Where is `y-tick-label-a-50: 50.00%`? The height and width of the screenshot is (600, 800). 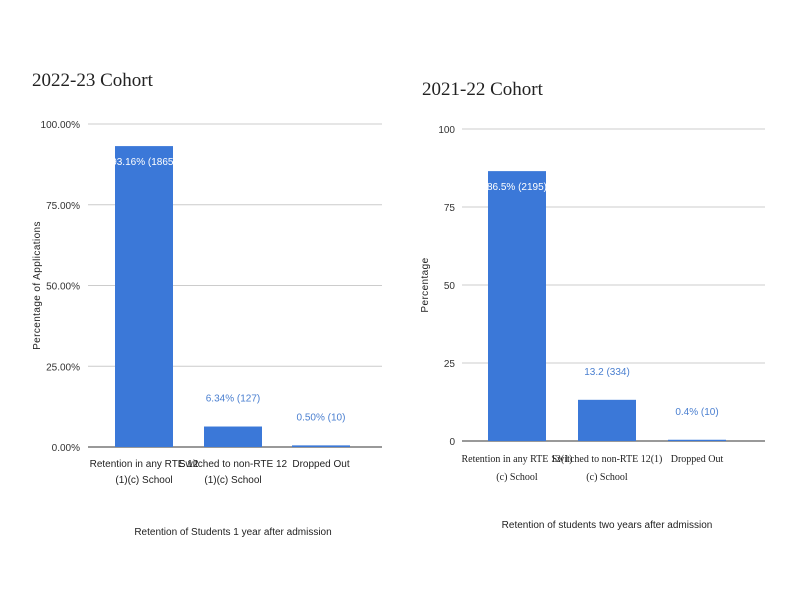
y-tick-label-a-50: 50.00% is located at coordinates (63, 287).